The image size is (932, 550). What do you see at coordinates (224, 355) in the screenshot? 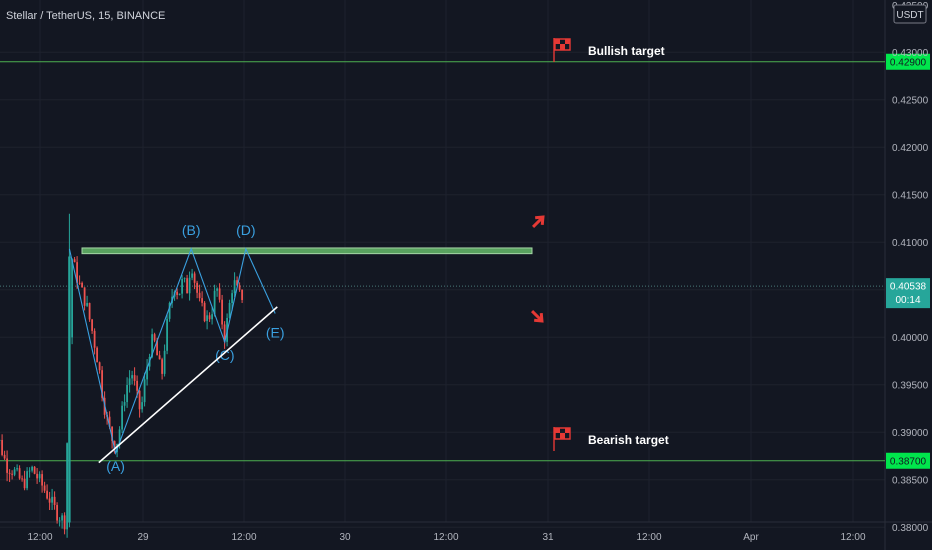
I see `wave-label: (C)` at bounding box center [224, 355].